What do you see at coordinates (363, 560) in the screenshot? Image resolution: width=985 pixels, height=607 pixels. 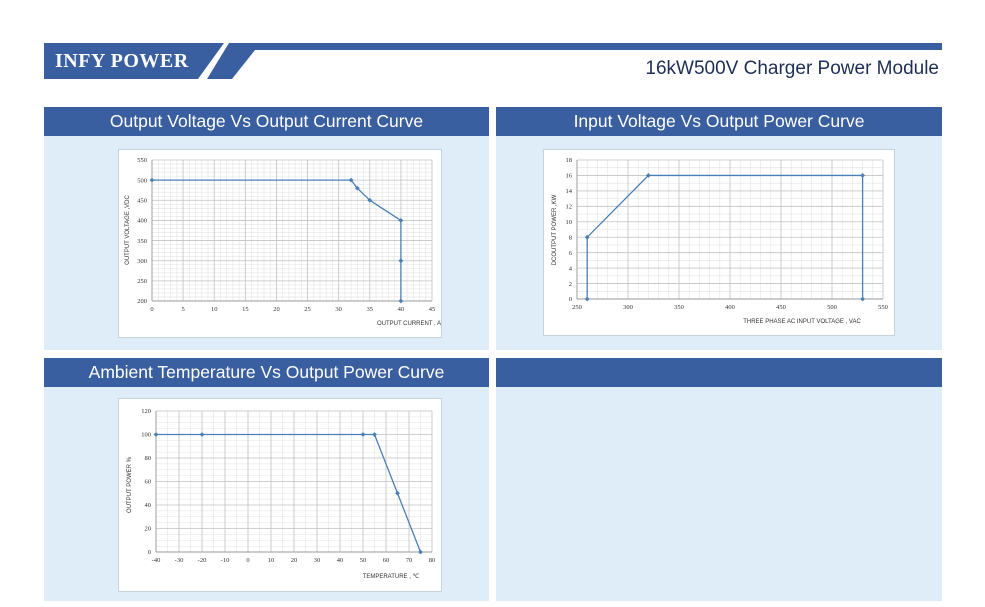 I see `x-tick-label: 50` at bounding box center [363, 560].